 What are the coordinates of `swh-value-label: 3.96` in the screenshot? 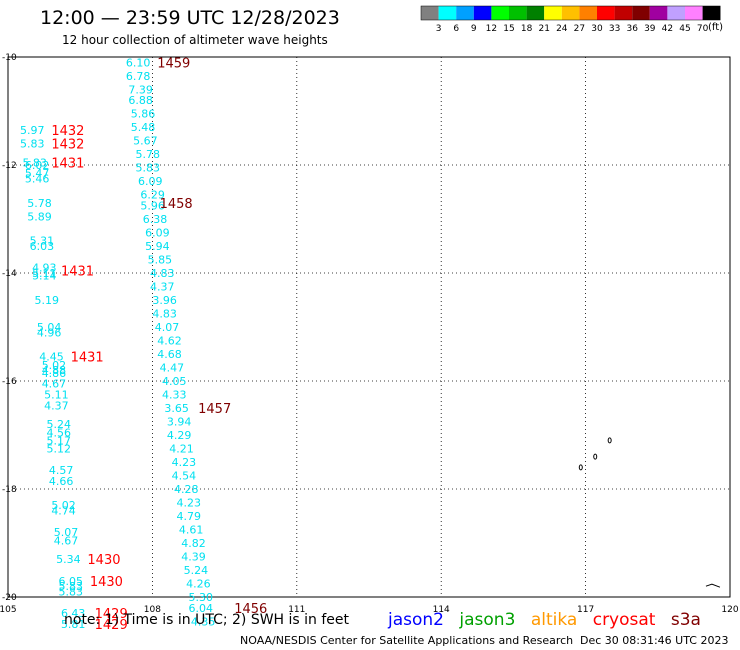 It's located at (164, 300).